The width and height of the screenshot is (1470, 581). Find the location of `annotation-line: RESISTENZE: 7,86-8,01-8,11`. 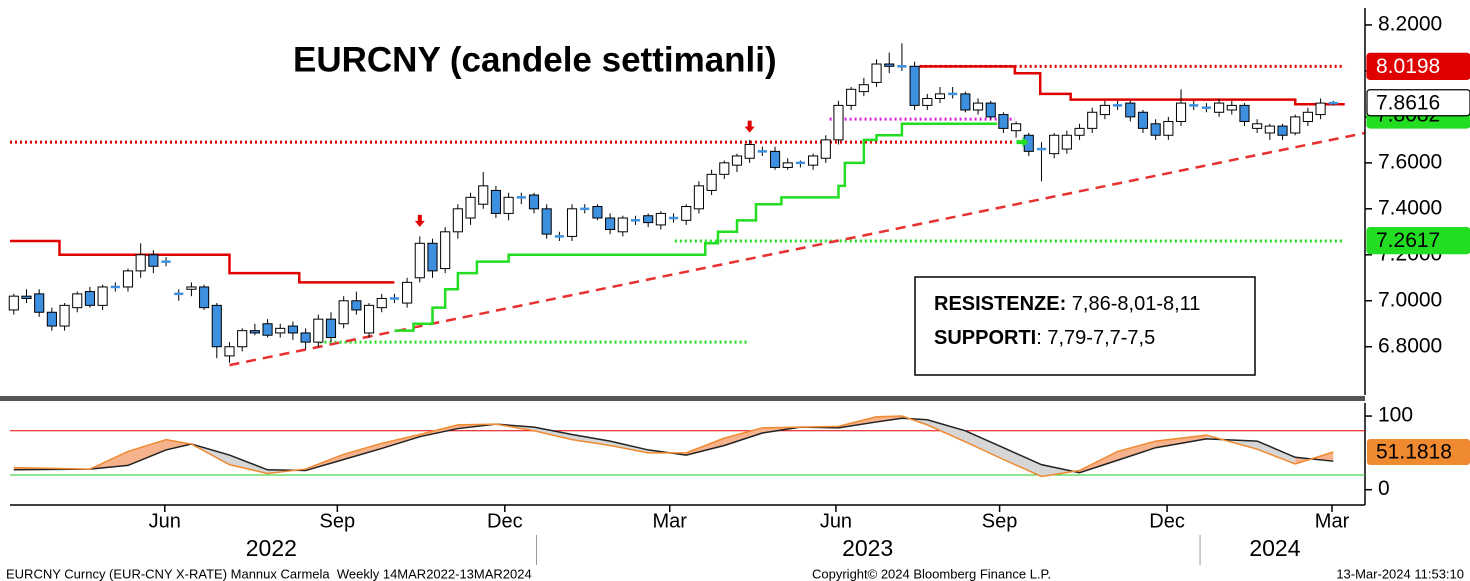

annotation-line: RESISTENZE: 7,86-8,01-8,11 is located at coordinates (1067, 304).